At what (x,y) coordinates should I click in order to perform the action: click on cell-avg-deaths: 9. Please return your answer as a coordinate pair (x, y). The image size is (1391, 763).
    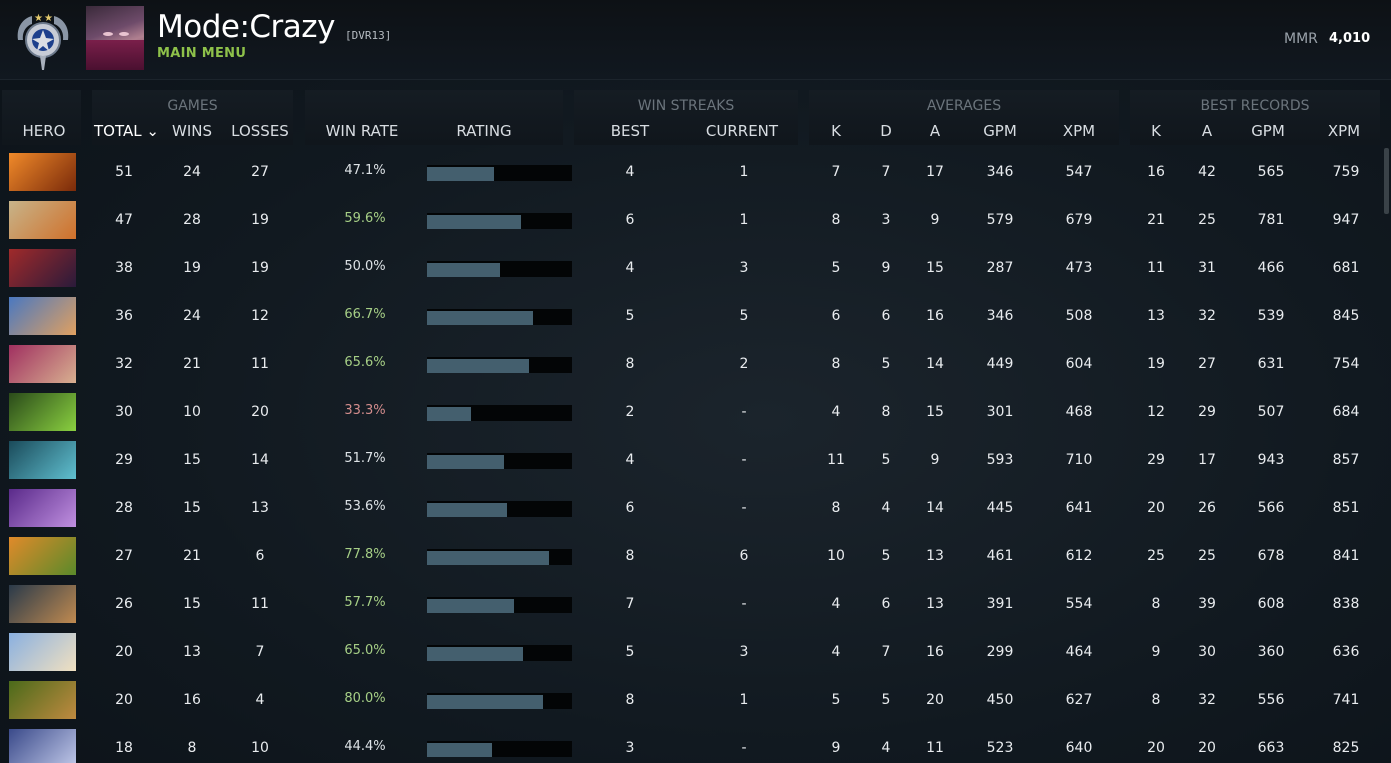
    Looking at the image, I should click on (886, 268).